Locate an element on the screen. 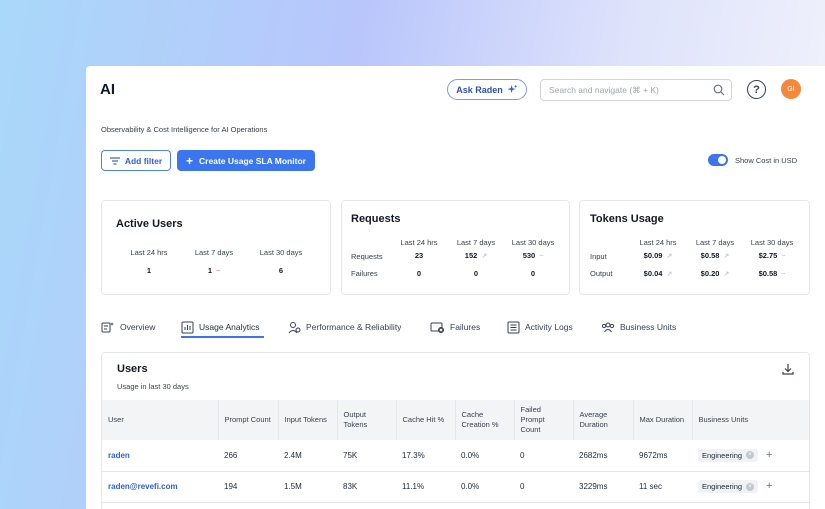 The width and height of the screenshot is (825, 509). ask-raden-button: Ask Raden is located at coordinates (487, 89).